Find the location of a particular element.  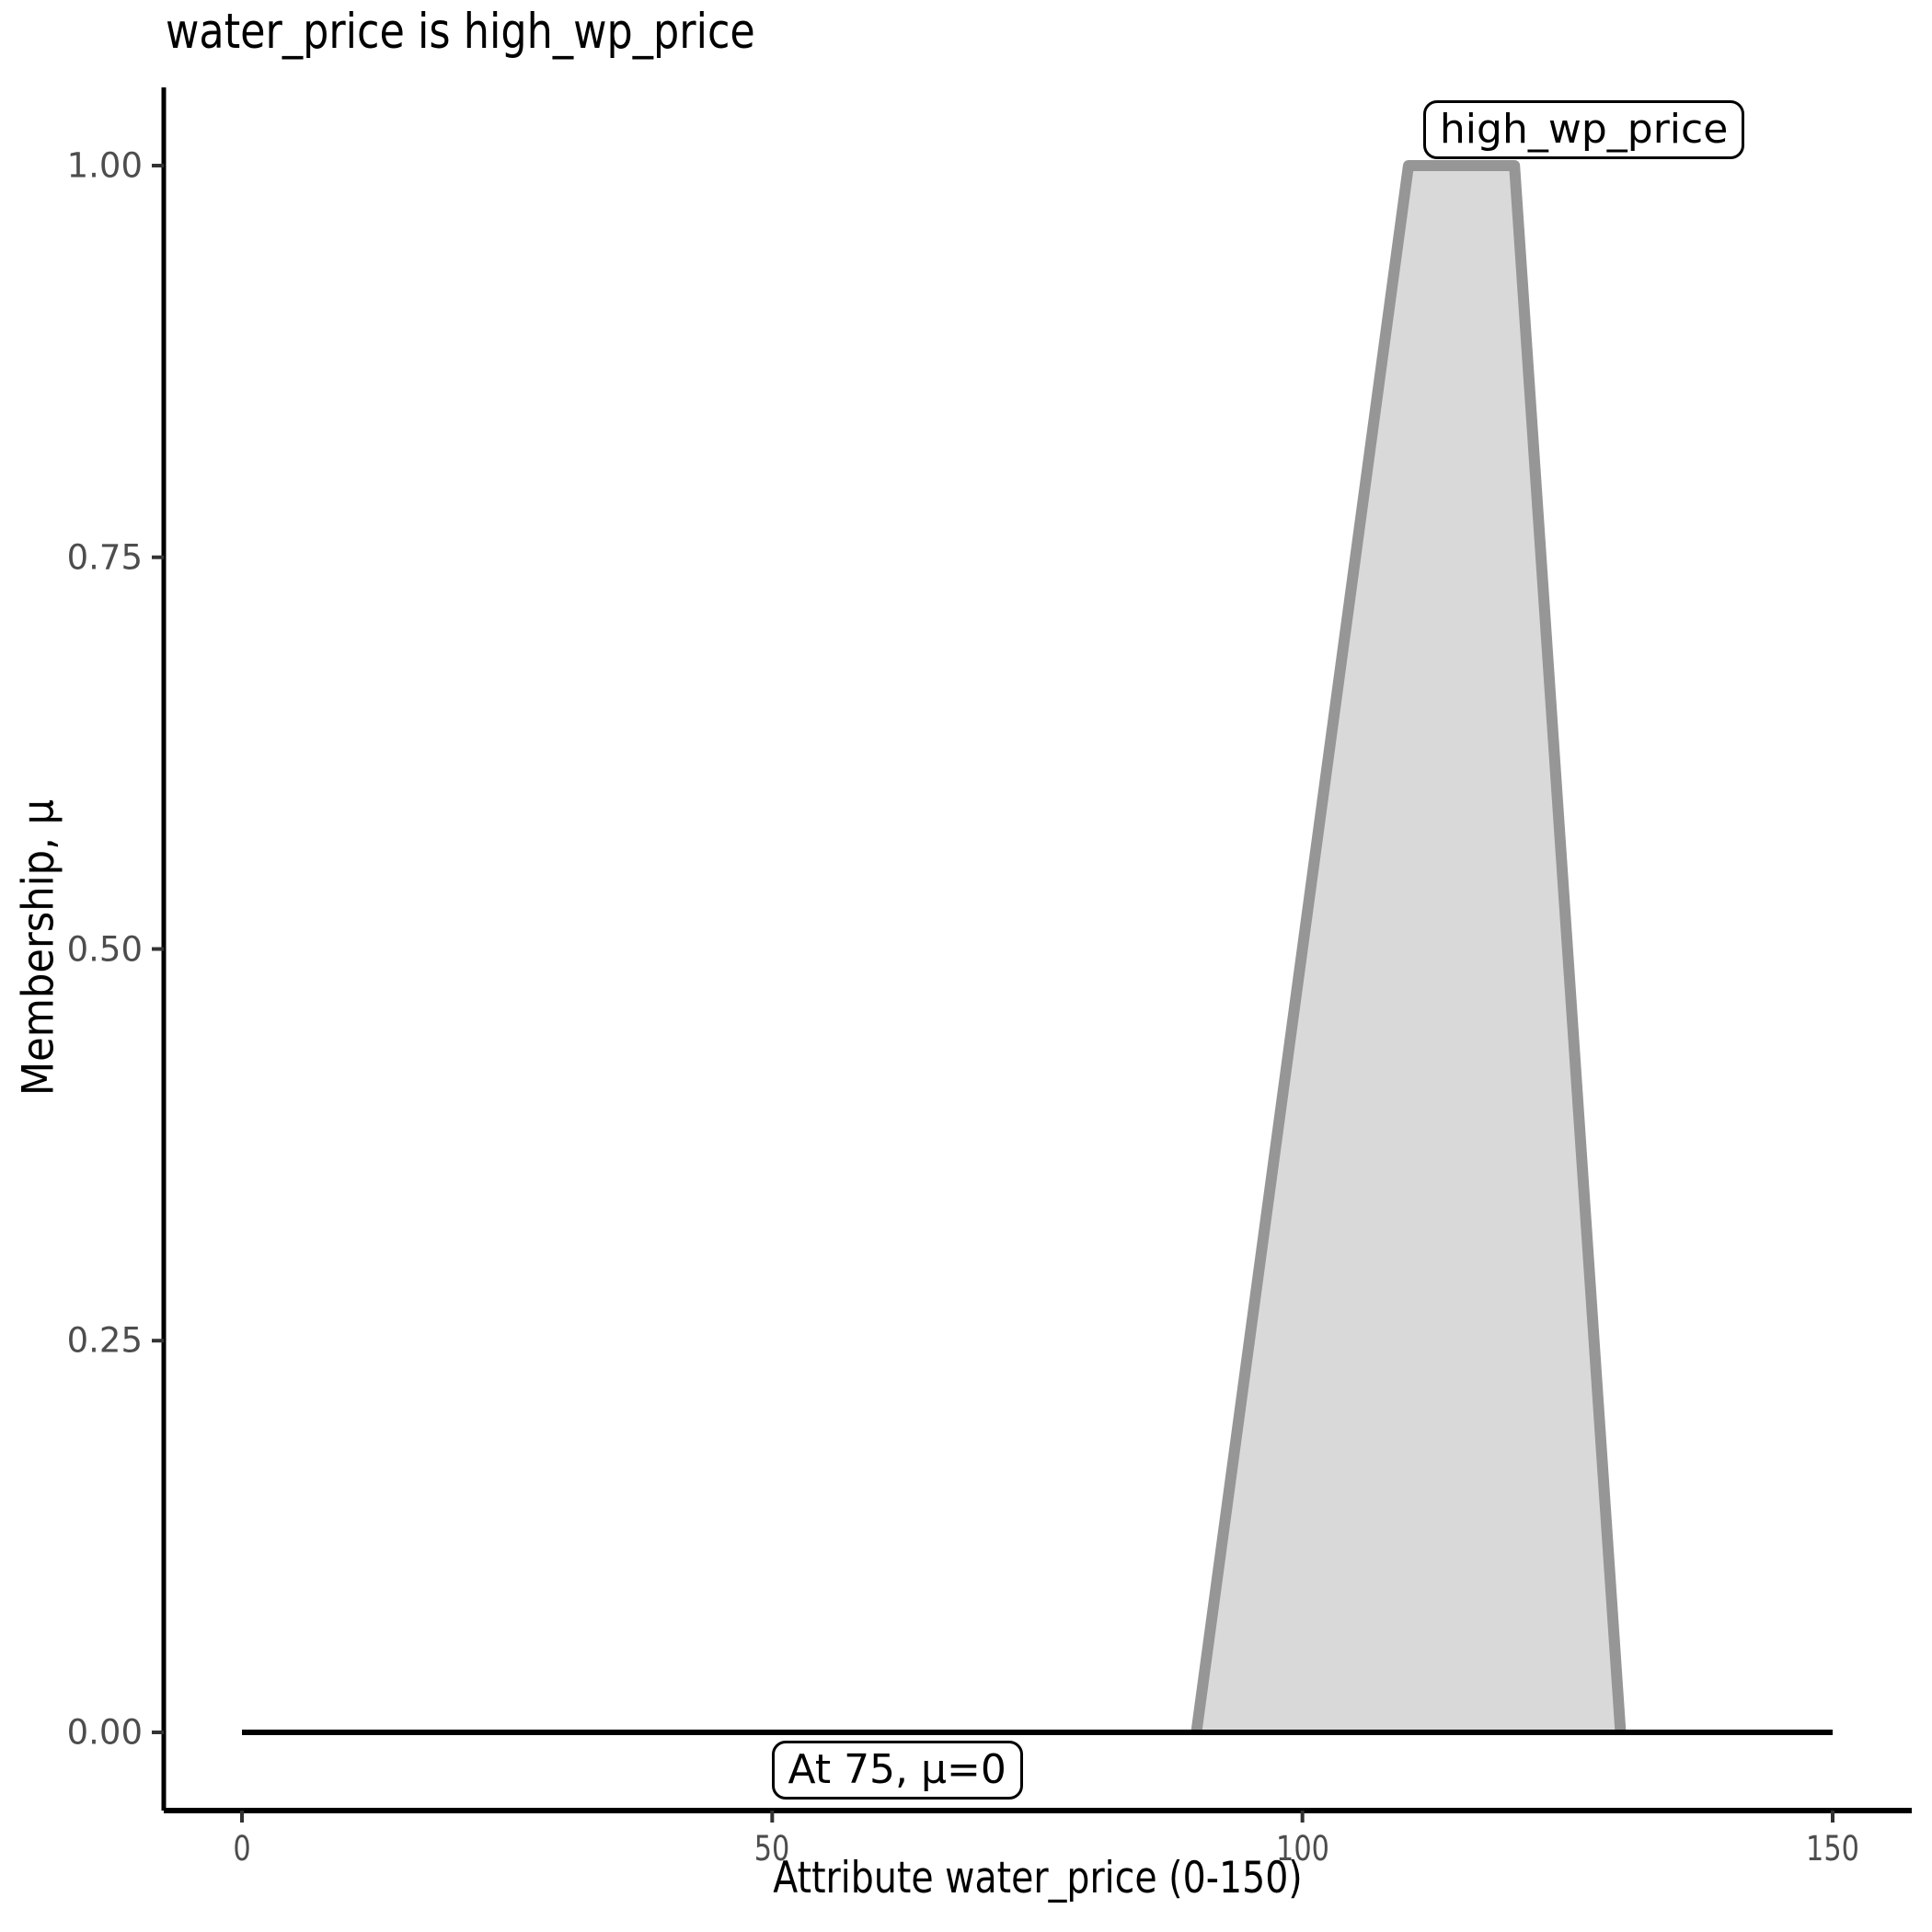

evaluation-label: At 75, μ=0 is located at coordinates (897, 1770).